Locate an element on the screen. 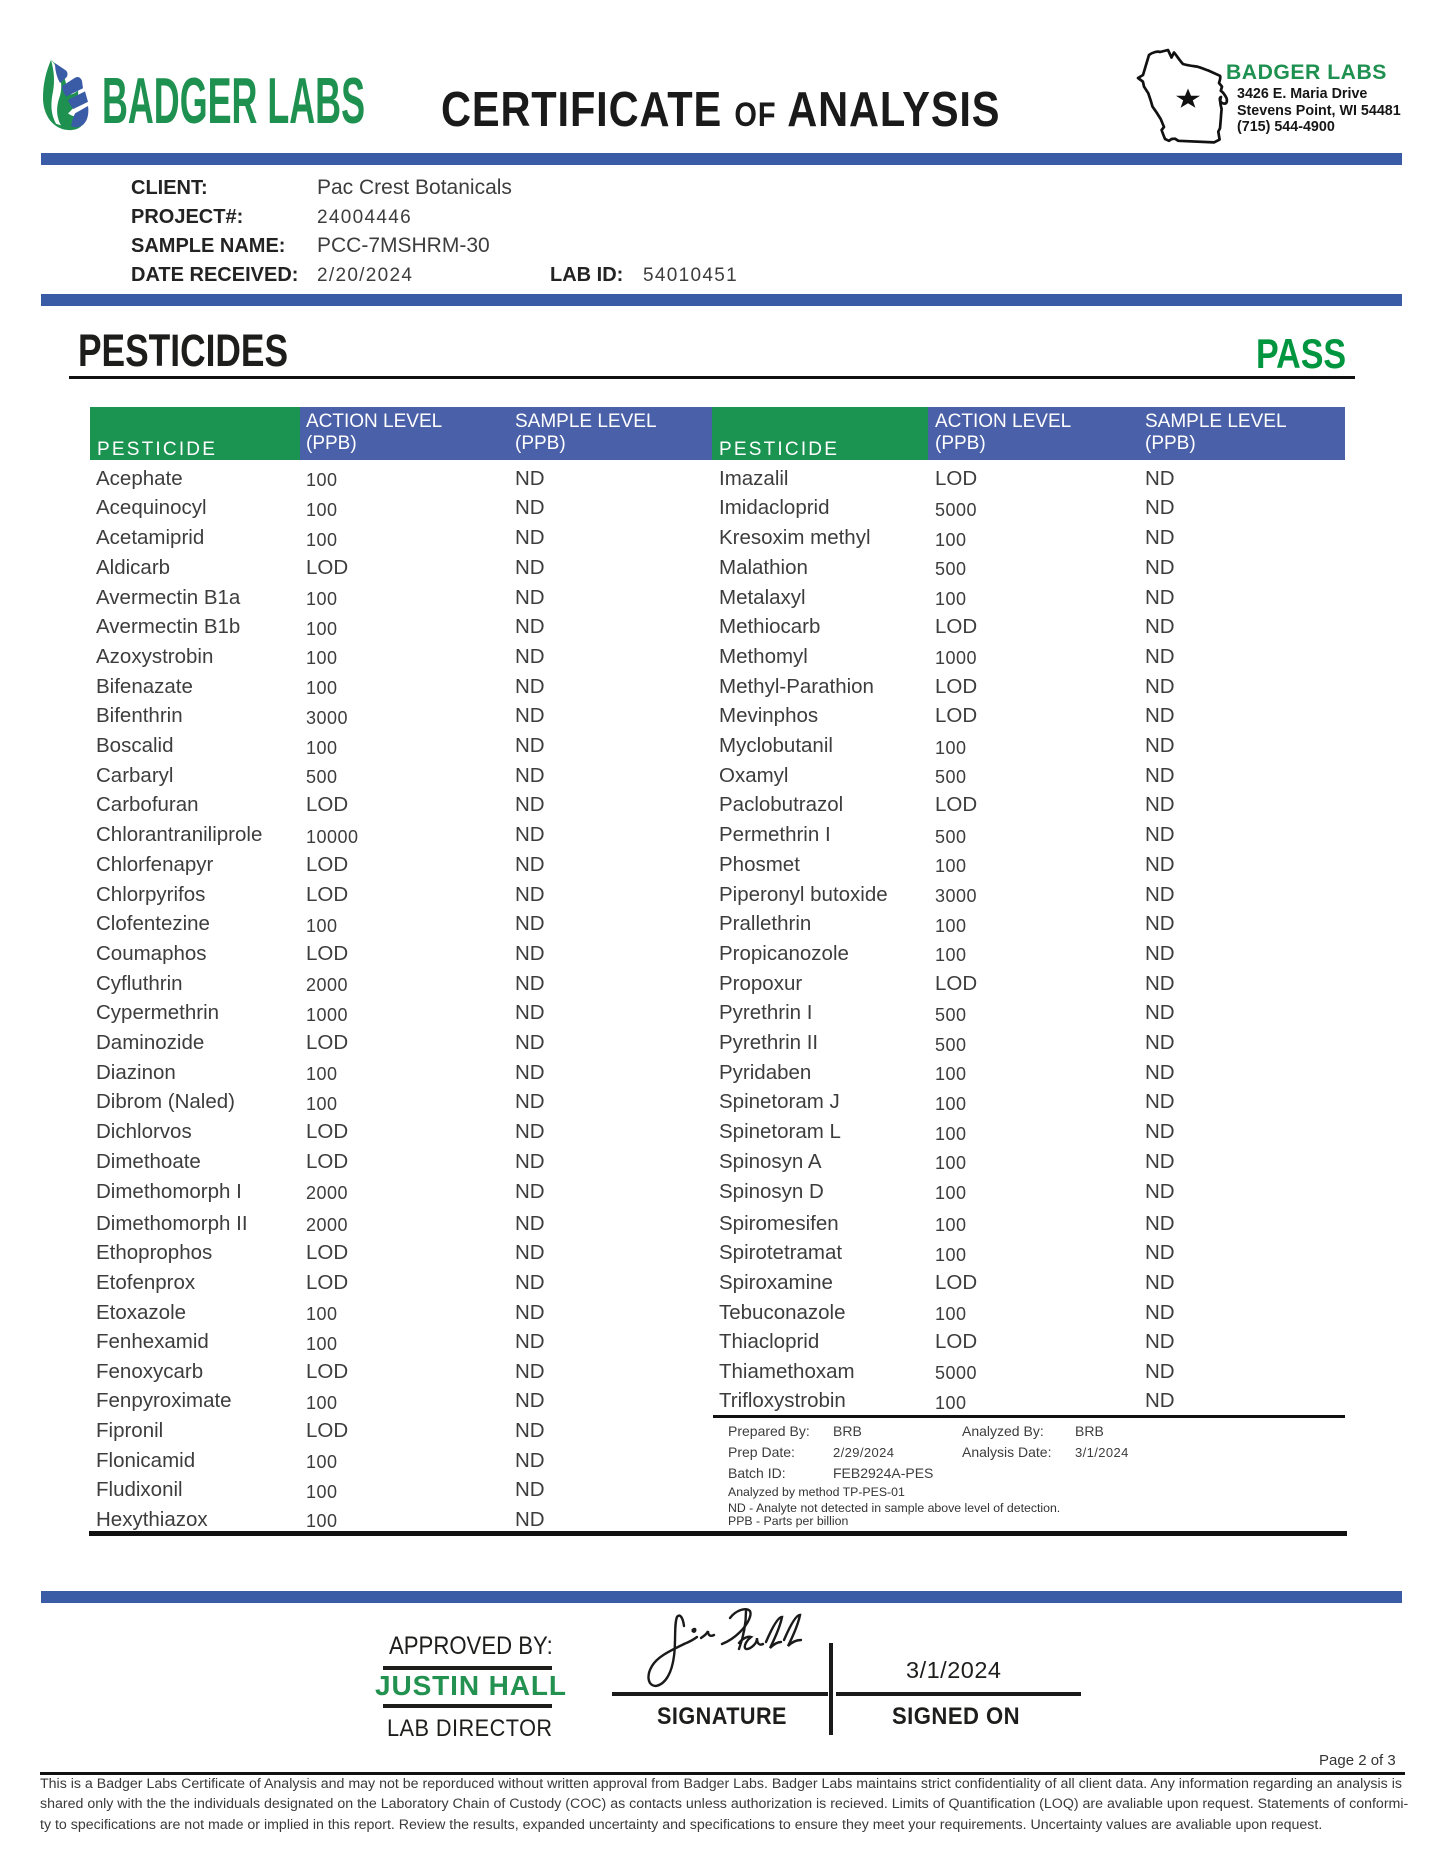  svg-text: BADGER LABS is located at coordinates (233, 98).